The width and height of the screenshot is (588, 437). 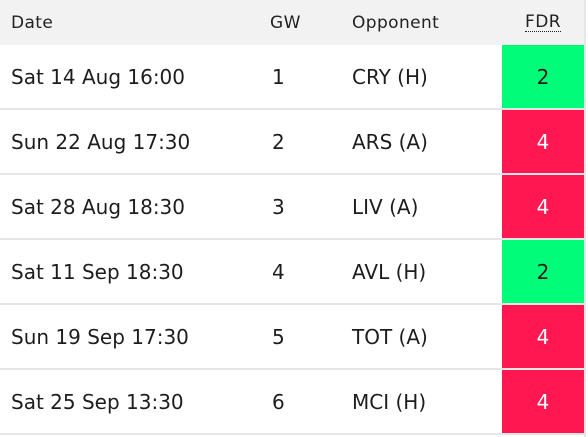 What do you see at coordinates (293, 207) in the screenshot?
I see `table-row: Sat 28 Aug 18:30 3 LIV (A) 4` at bounding box center [293, 207].